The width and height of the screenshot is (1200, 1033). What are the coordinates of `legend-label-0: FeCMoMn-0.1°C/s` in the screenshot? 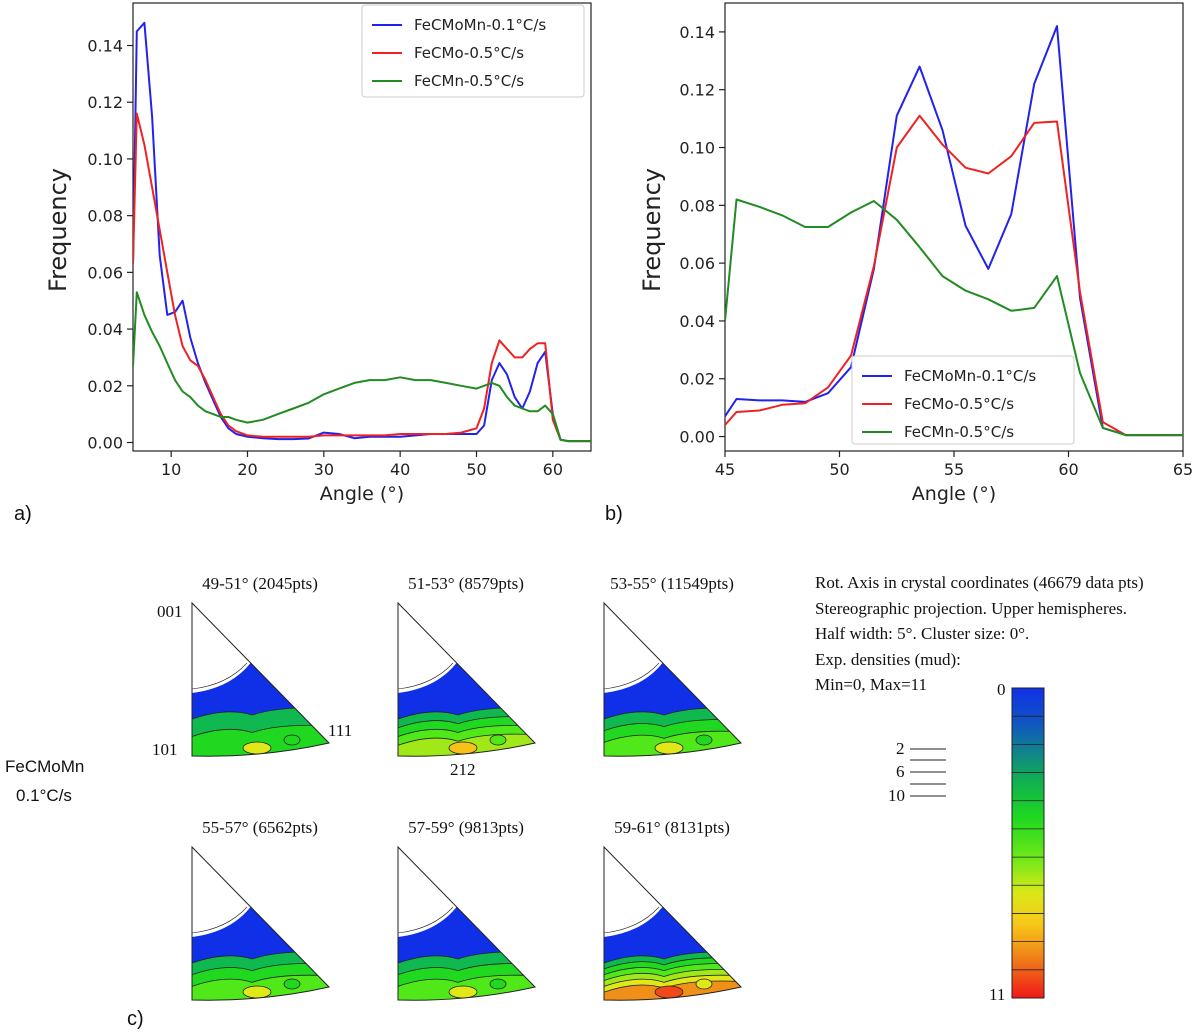 It's located at (480, 25).